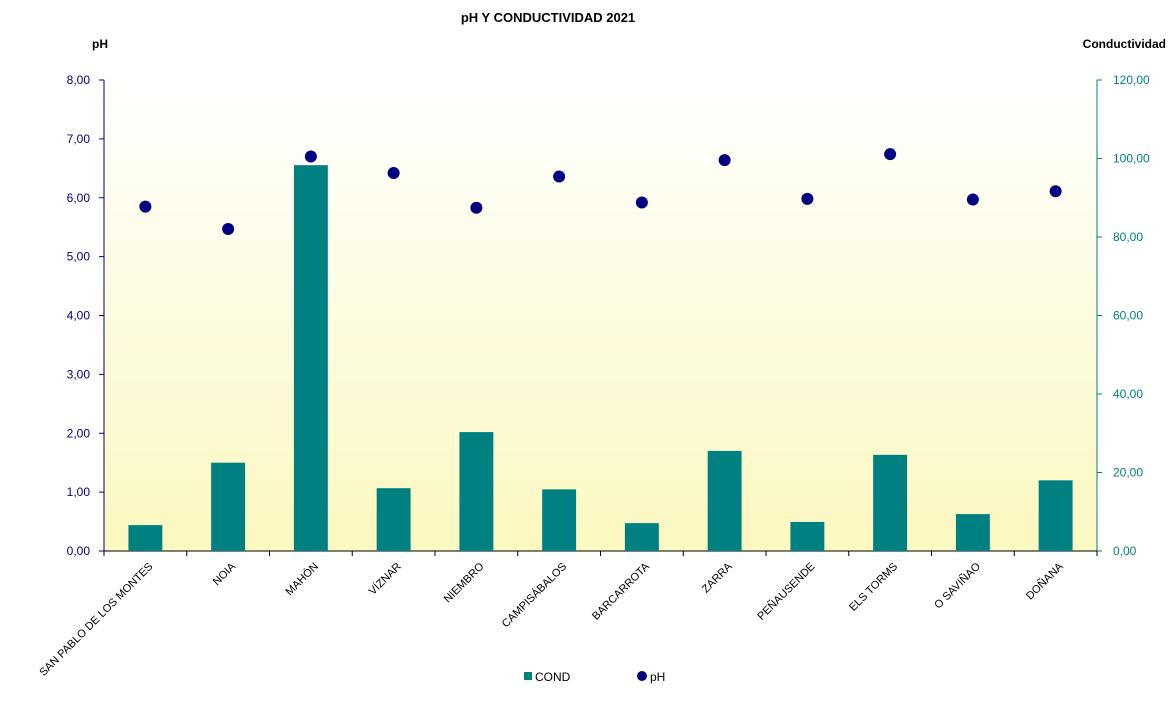 Image resolution: width=1172 pixels, height=702 pixels. What do you see at coordinates (1131, 159) in the screenshot?
I see `y-right-tick-label: 100,00` at bounding box center [1131, 159].